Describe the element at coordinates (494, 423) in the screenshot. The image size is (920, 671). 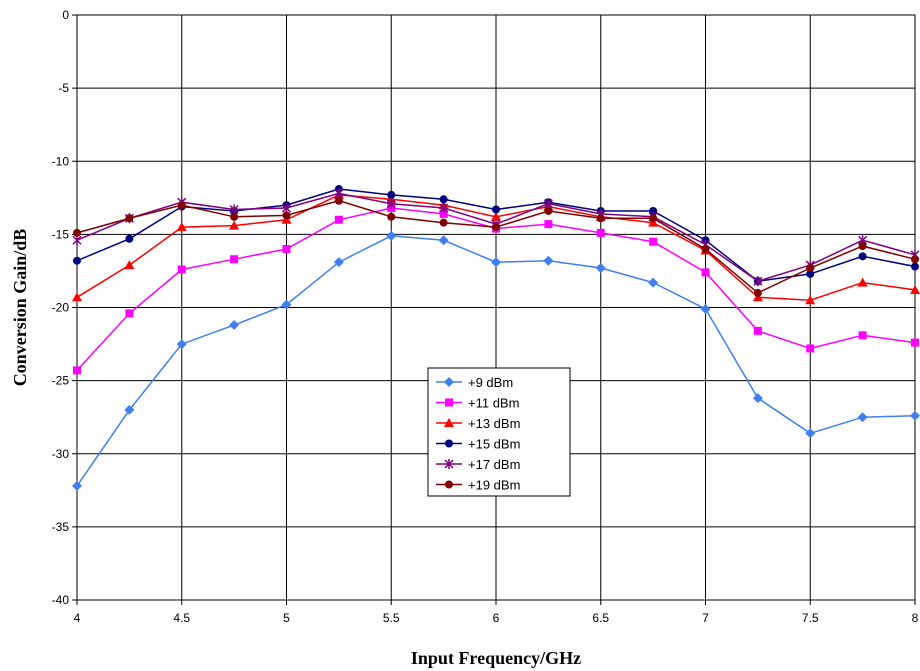
I see `legend-label: +13 dBm` at that location.